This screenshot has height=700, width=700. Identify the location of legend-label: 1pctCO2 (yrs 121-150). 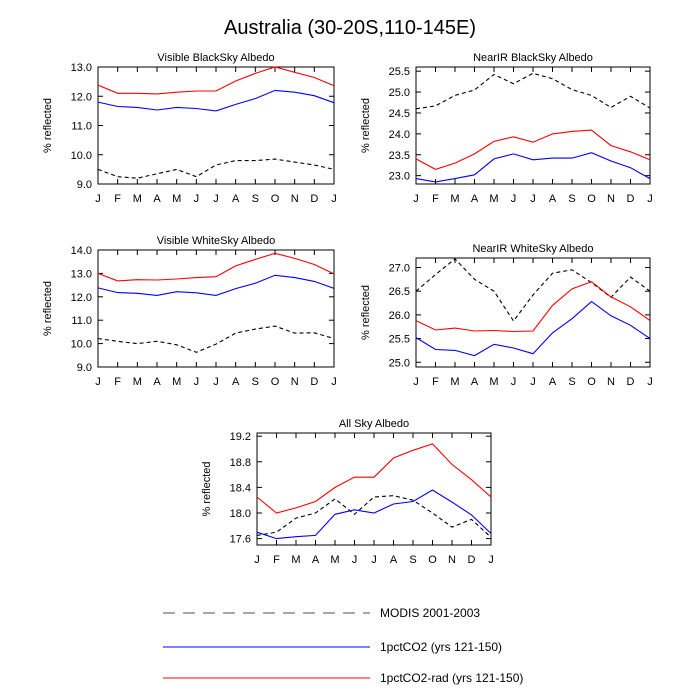
(441, 647).